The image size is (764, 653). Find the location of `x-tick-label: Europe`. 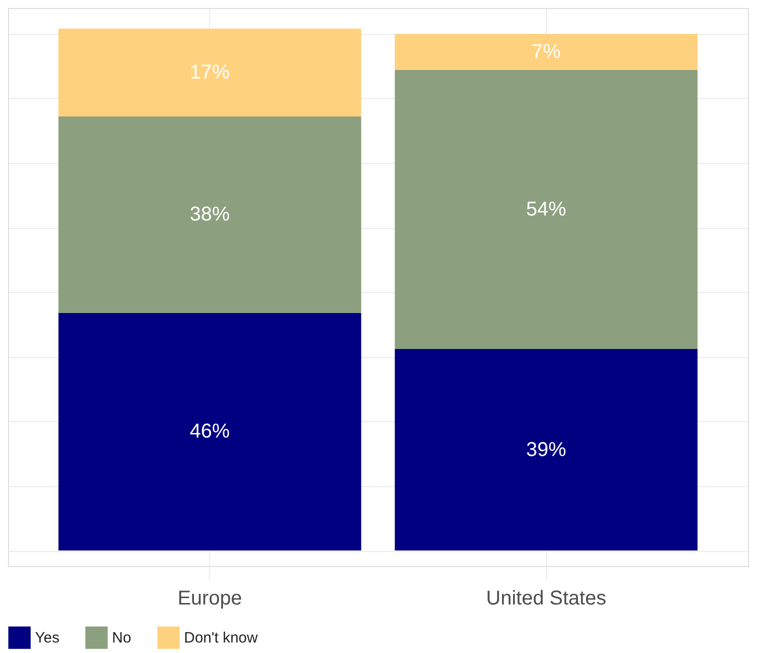

x-tick-label: Europe is located at coordinates (210, 599).